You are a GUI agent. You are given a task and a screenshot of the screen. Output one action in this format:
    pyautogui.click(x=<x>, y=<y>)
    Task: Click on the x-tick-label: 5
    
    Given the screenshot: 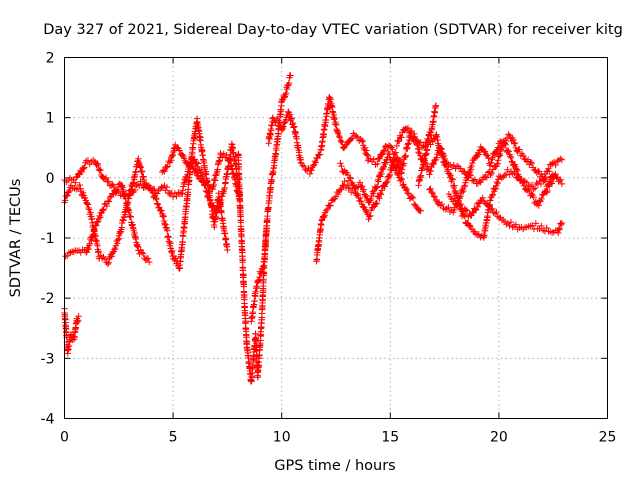 What is the action you would take?
    pyautogui.click(x=173, y=438)
    